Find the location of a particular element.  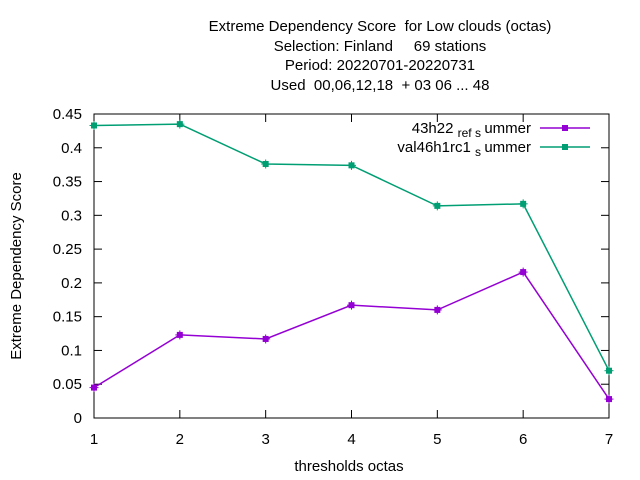

x-tick-label: 4 is located at coordinates (351, 439).